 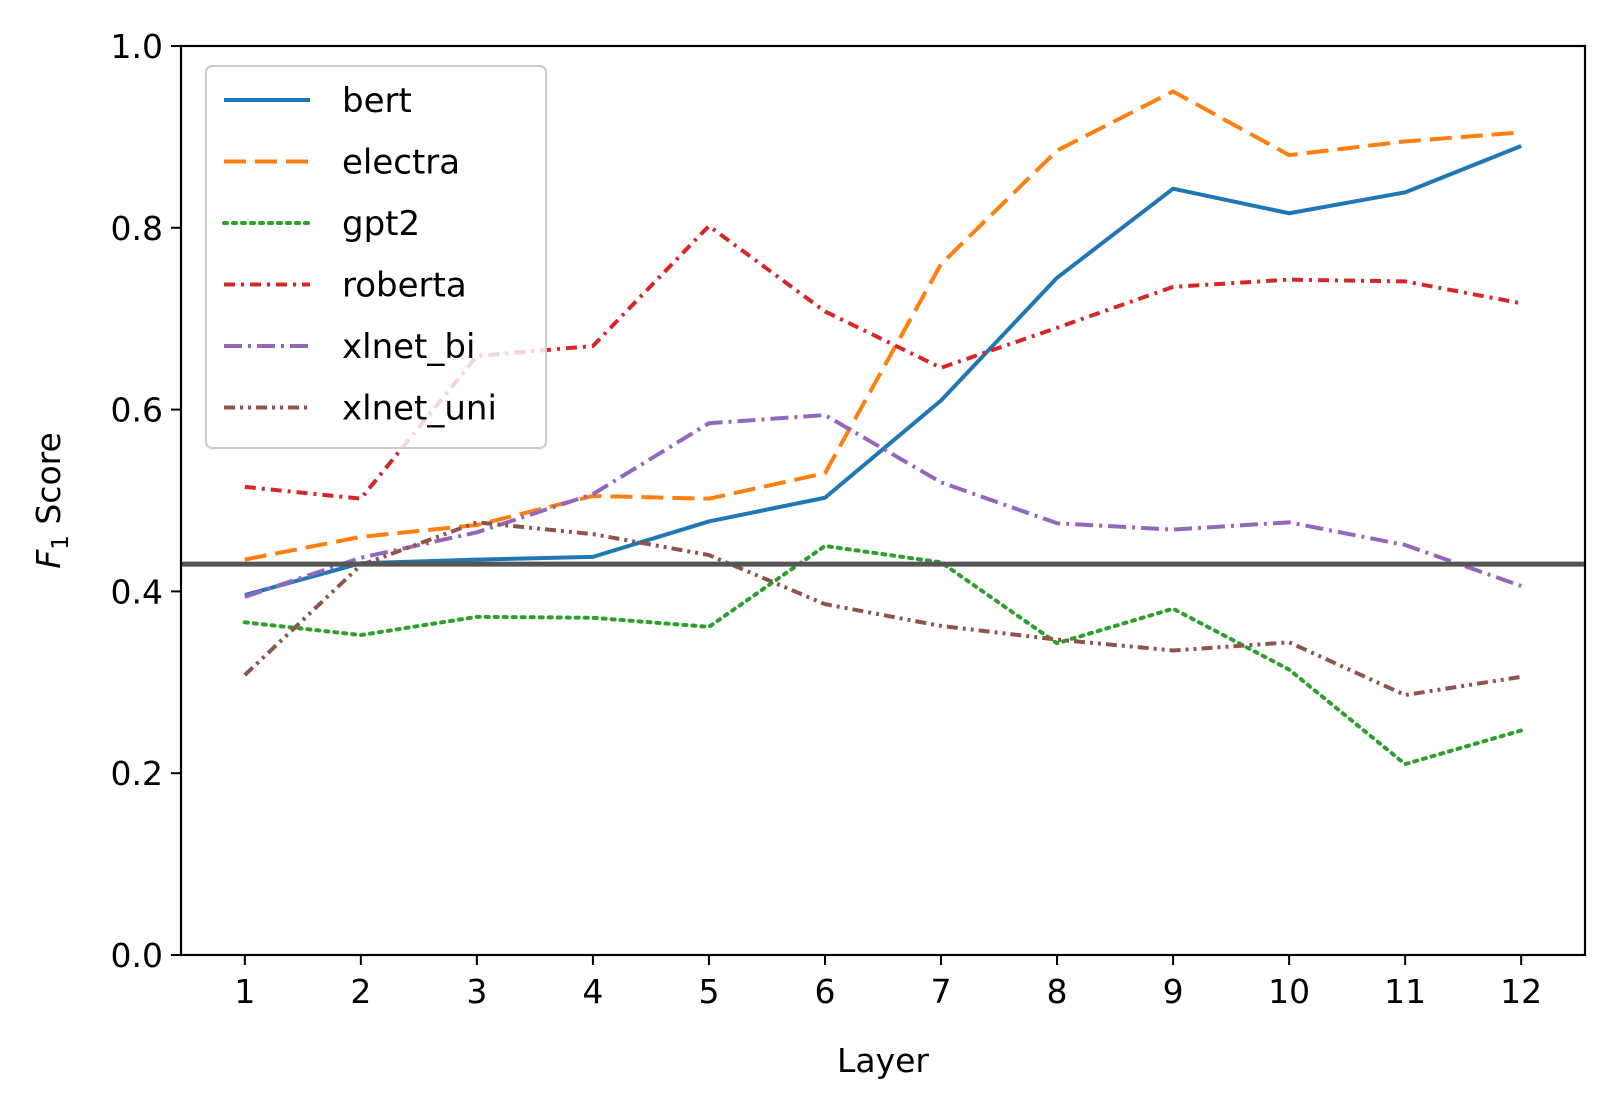 What do you see at coordinates (476, 991) in the screenshot?
I see `x-tick-label: 3` at bounding box center [476, 991].